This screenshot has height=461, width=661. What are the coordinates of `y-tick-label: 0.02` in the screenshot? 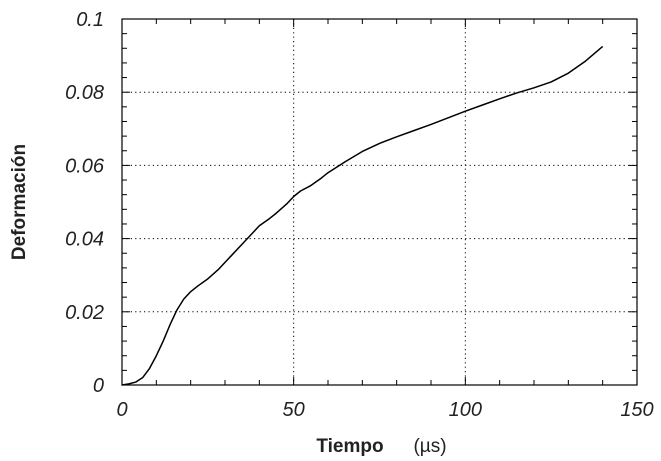 It's located at (84, 313).